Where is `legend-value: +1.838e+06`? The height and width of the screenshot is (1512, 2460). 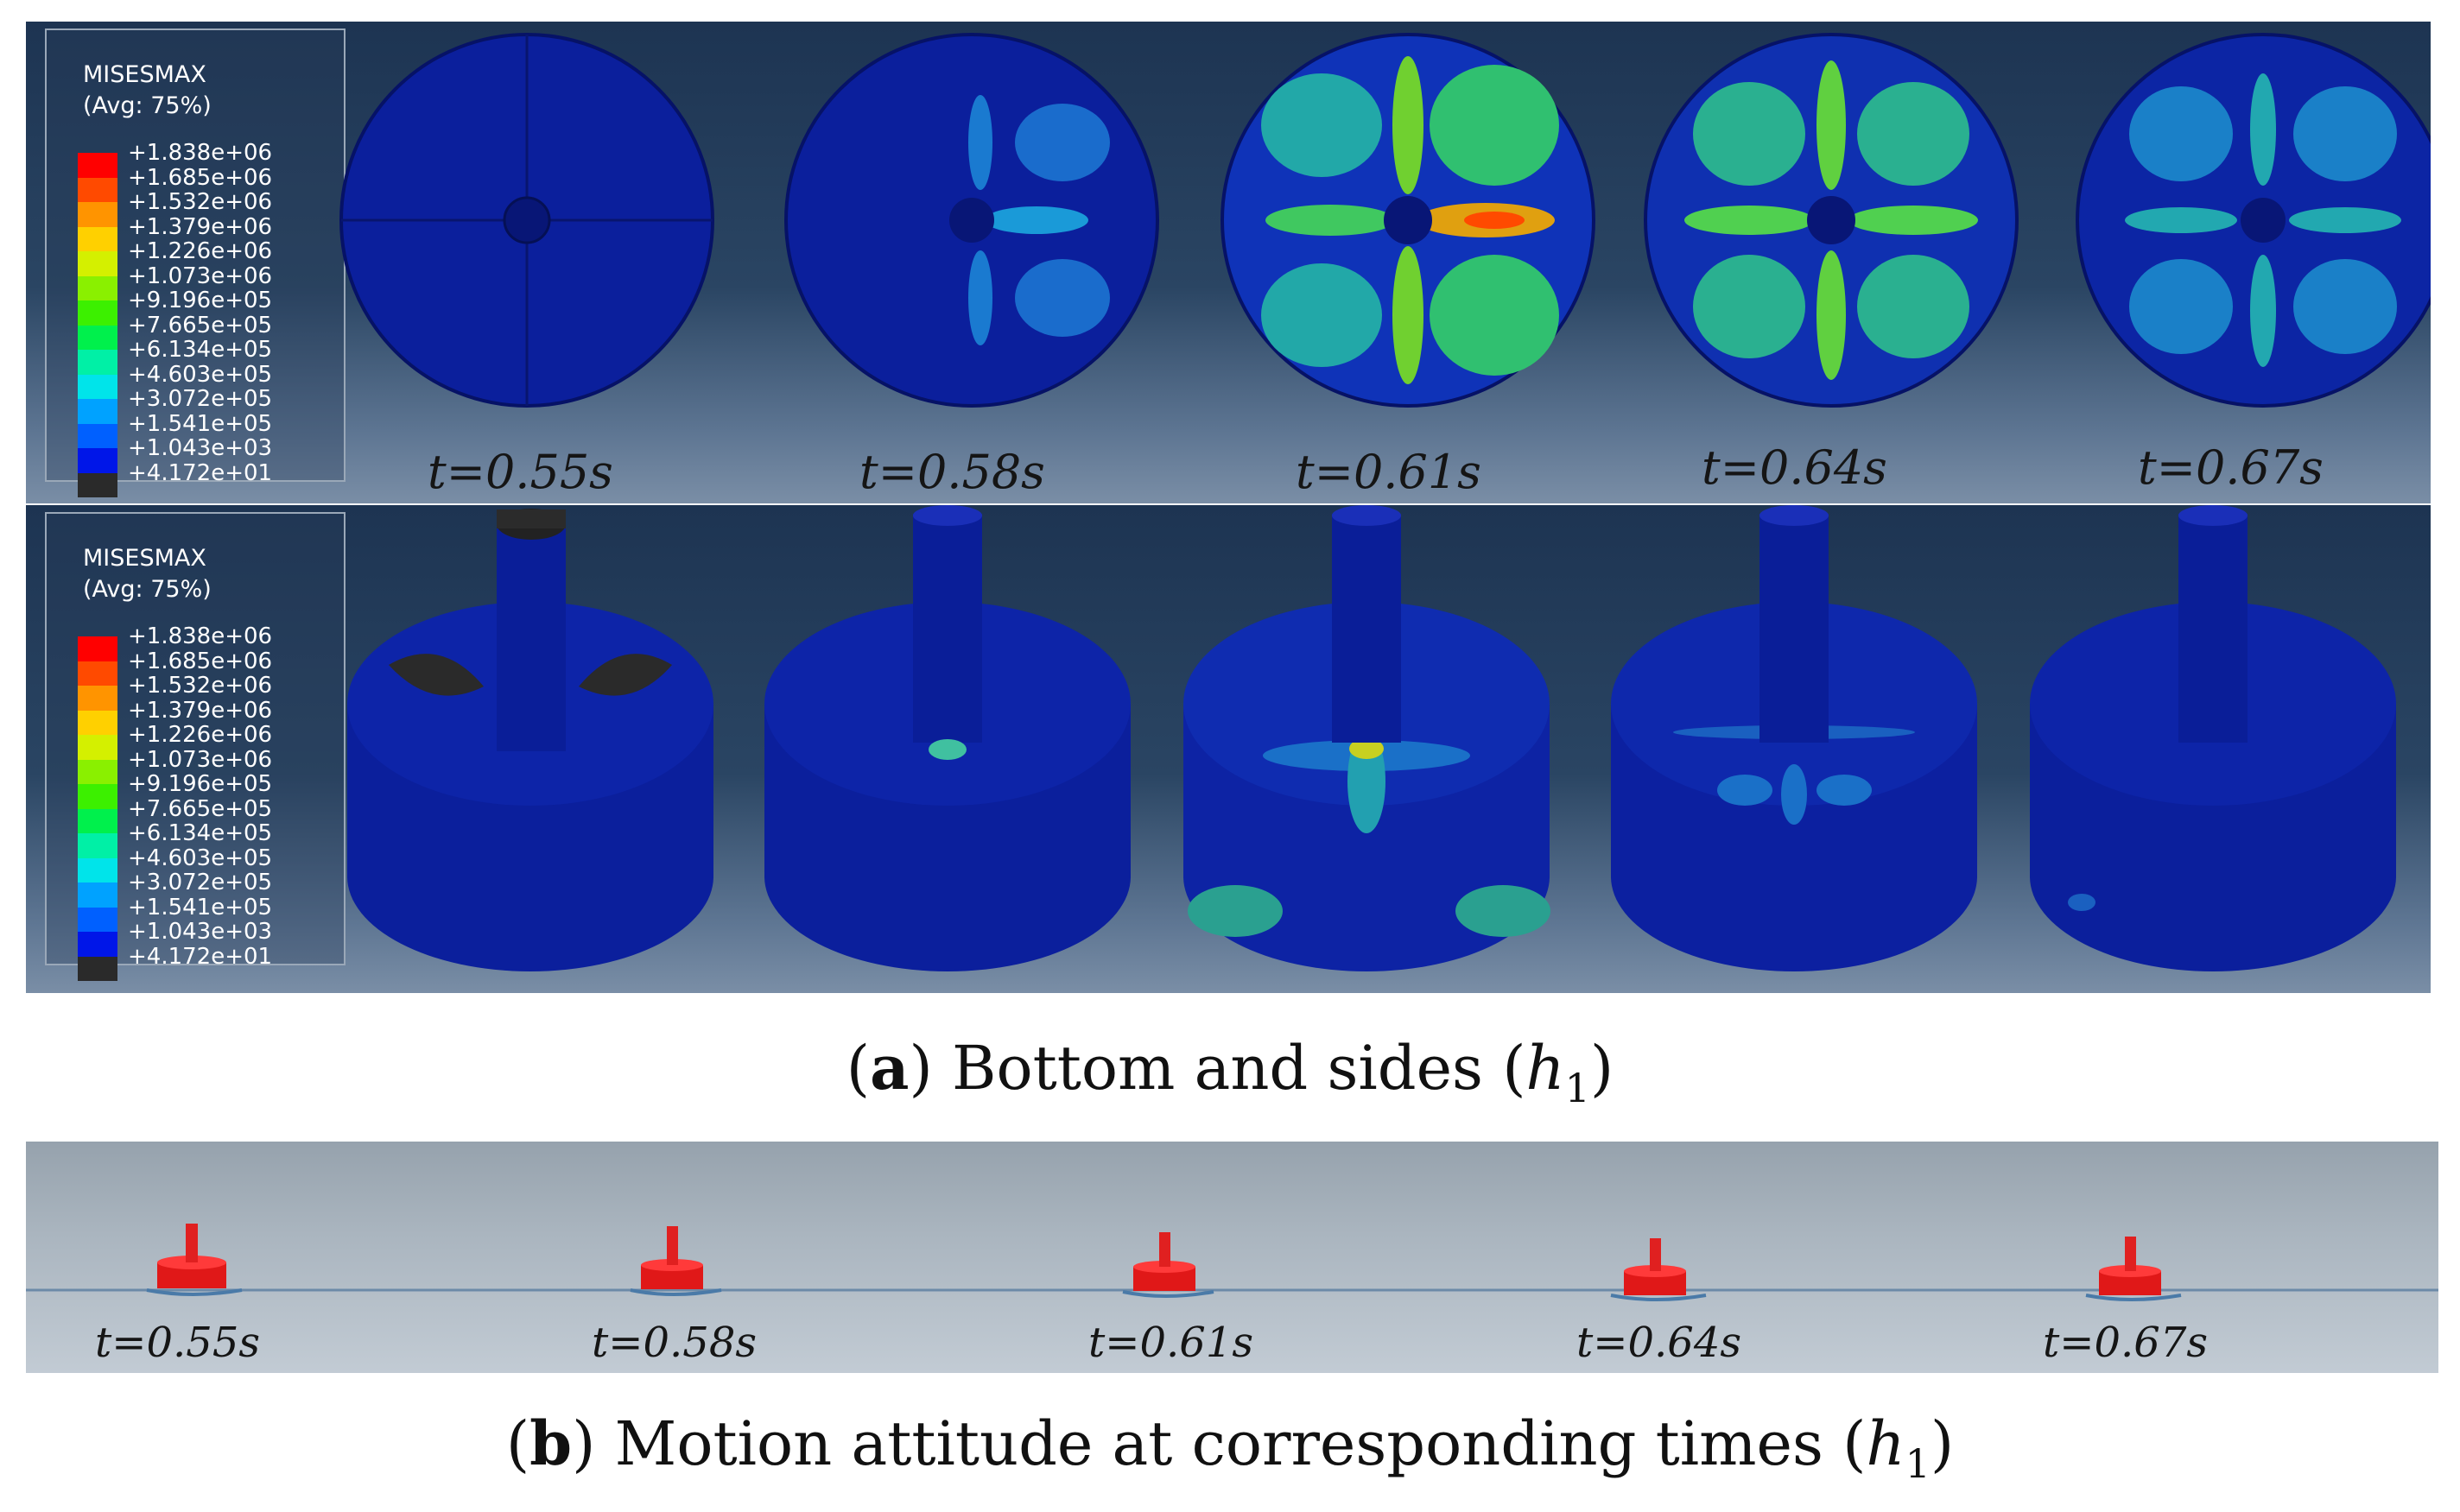
legend-value: +1.838e+06 is located at coordinates (200, 636).